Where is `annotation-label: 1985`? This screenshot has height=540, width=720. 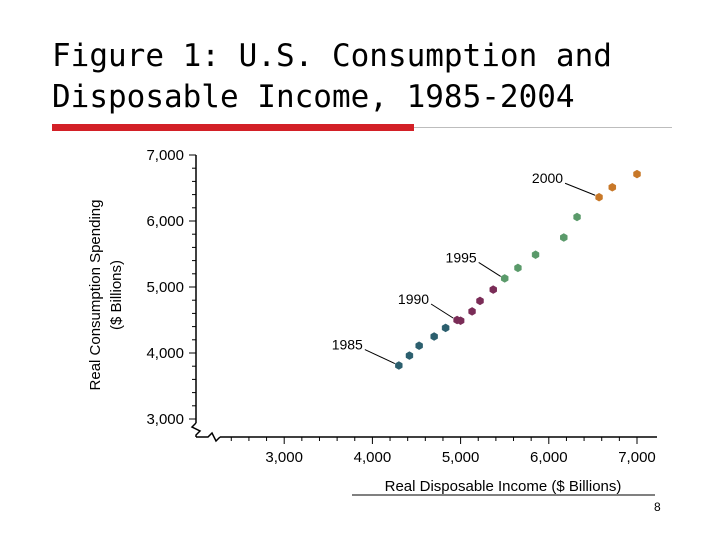
annotation-label: 1985 is located at coordinates (347, 345).